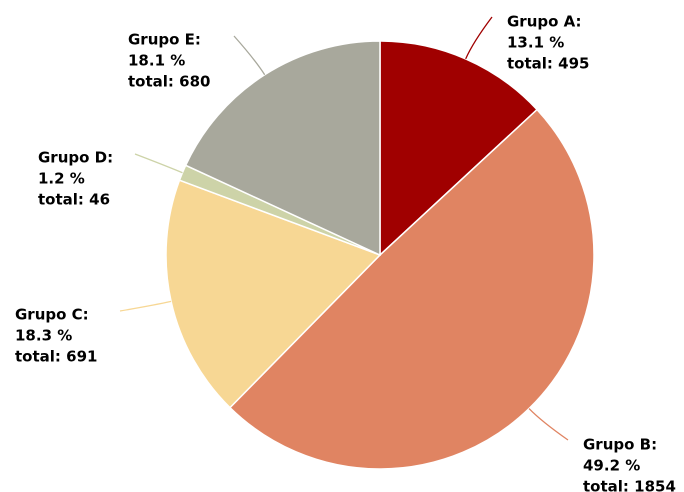 Image resolution: width=684 pixels, height=492 pixels. What do you see at coordinates (43, 336) in the screenshot?
I see `slice-percent: 18.3 %` at bounding box center [43, 336].